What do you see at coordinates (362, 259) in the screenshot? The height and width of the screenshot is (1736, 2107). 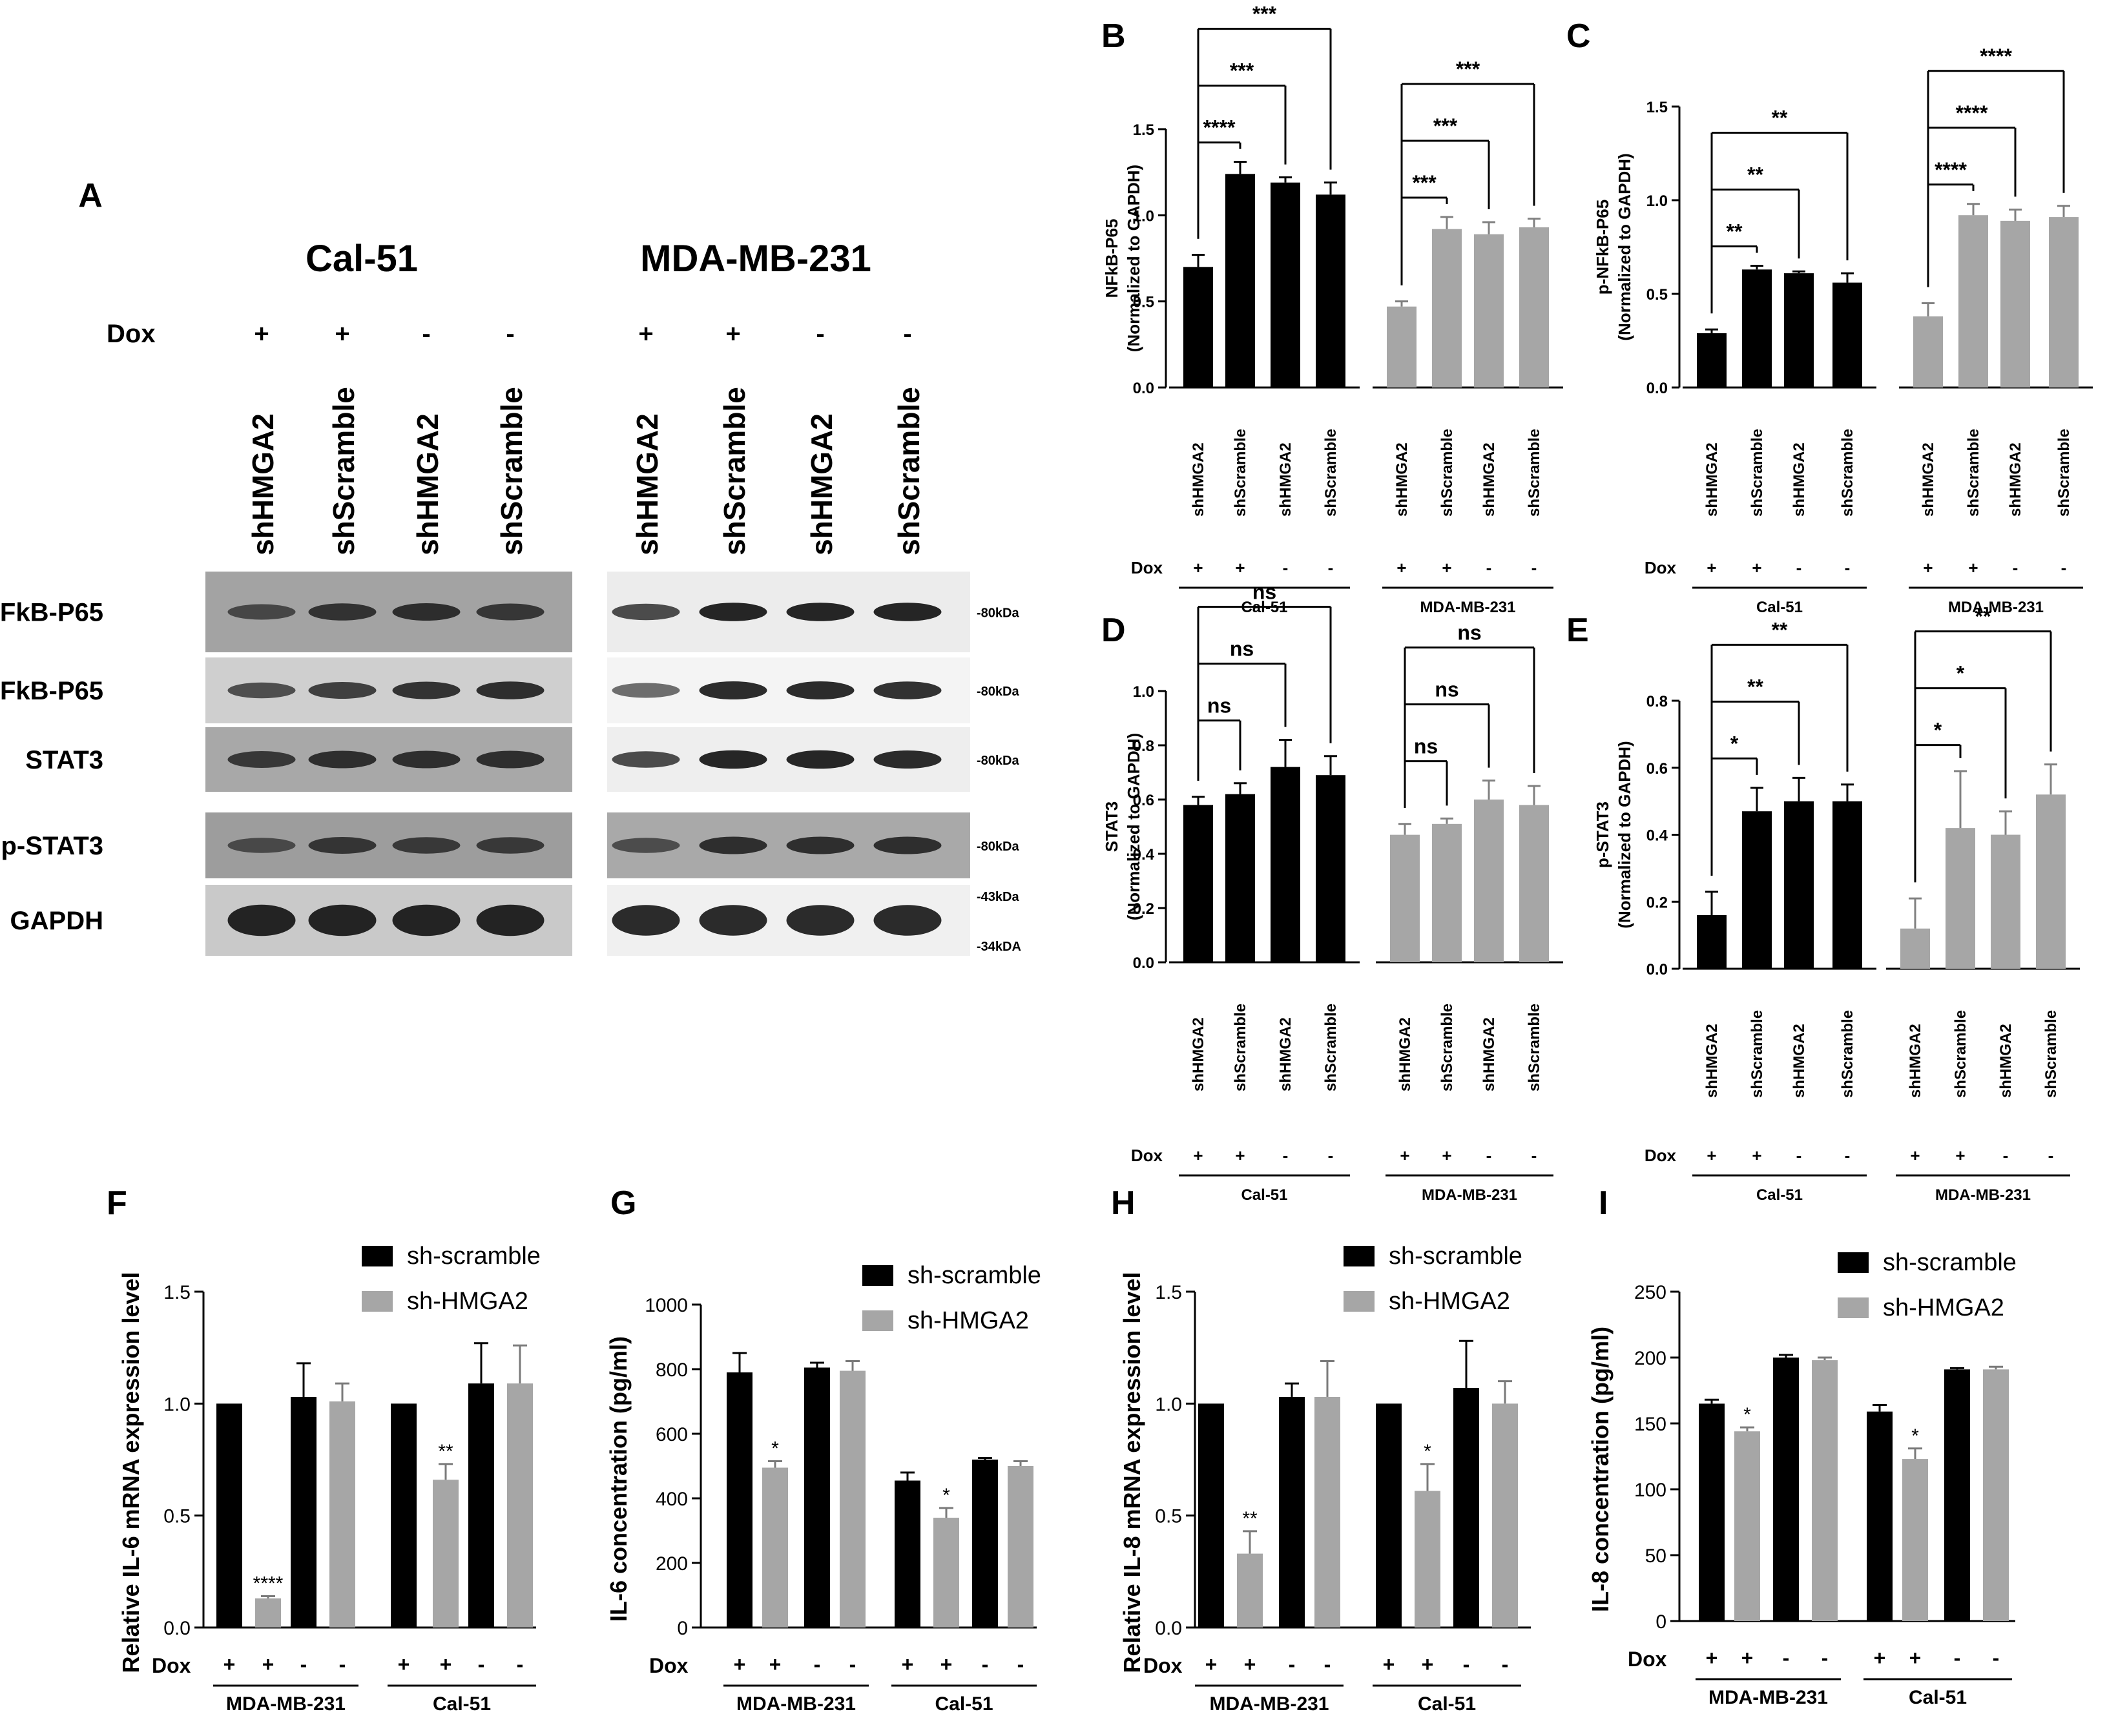 I see `cell-line-label: Cal-51` at bounding box center [362, 259].